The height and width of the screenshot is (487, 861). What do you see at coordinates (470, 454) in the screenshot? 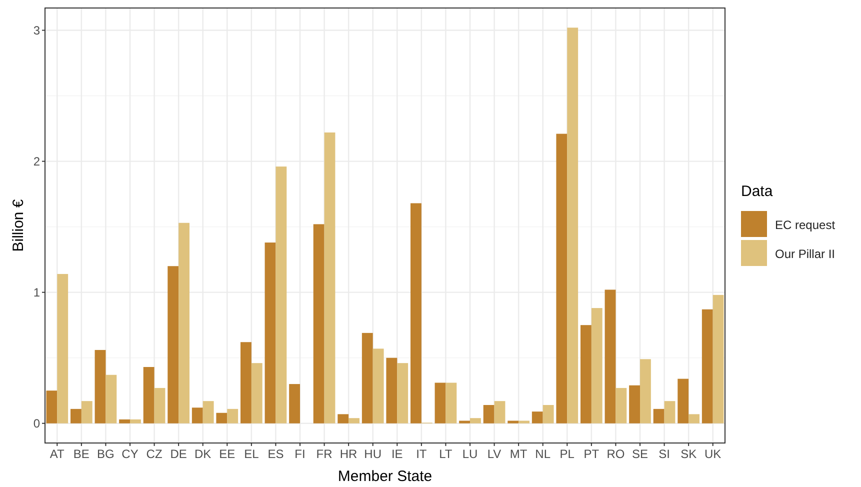
I see `x-tick-label: LU` at bounding box center [470, 454].